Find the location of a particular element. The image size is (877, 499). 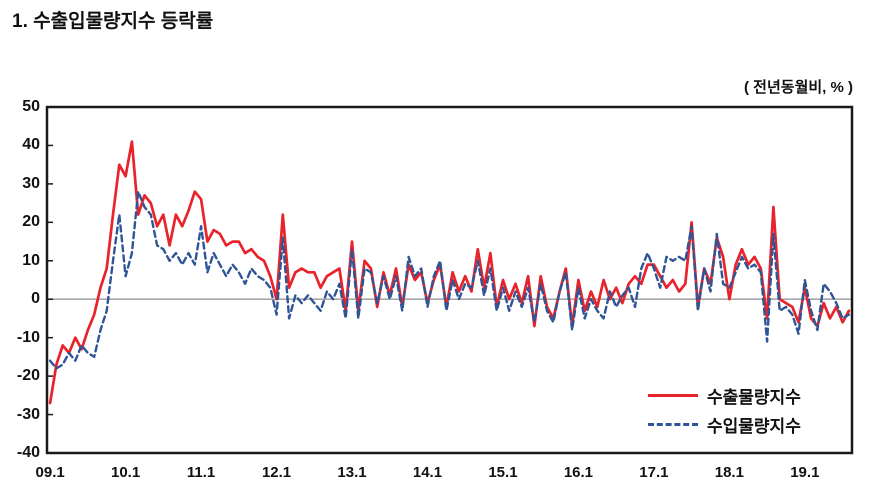

x-axis-tick-label: 12.1 is located at coordinates (276, 472).